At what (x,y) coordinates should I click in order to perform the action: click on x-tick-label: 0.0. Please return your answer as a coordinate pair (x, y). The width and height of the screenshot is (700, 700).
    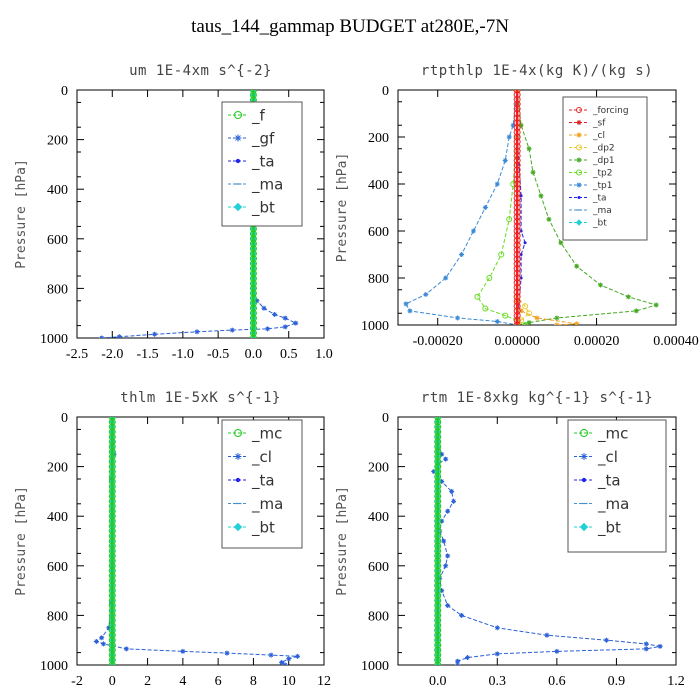
    Looking at the image, I should click on (438, 681).